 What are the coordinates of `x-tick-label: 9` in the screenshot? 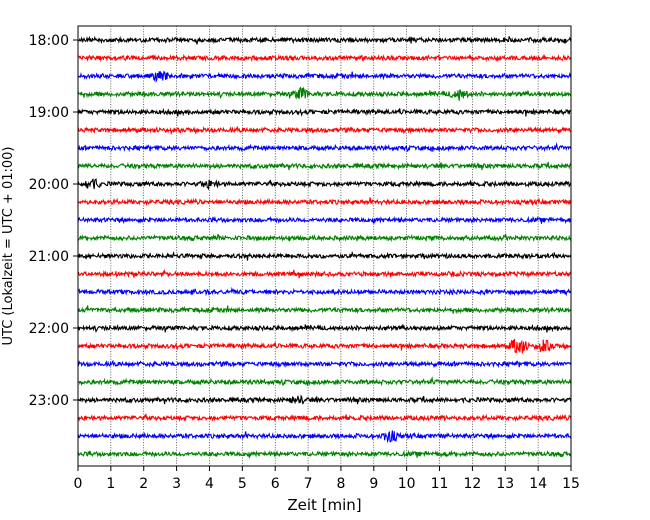 It's located at (373, 484).